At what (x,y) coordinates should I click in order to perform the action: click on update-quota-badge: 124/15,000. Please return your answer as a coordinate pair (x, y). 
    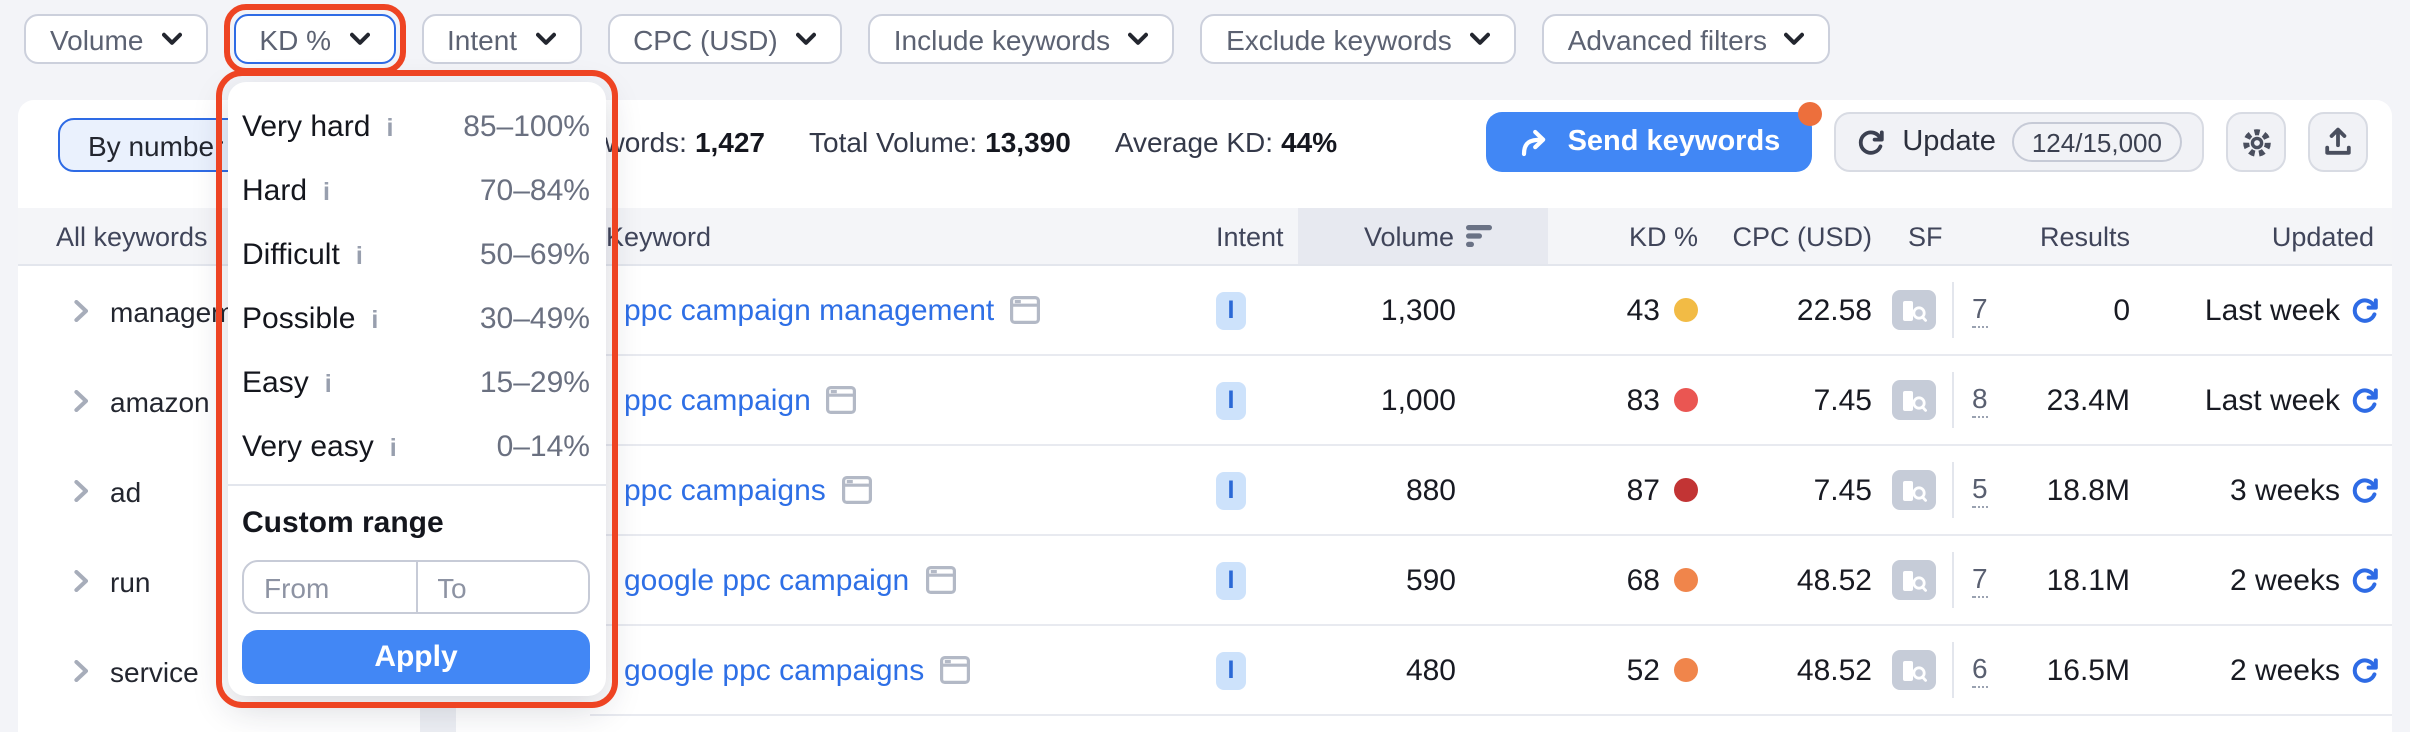
    Looking at the image, I should click on (2096, 142).